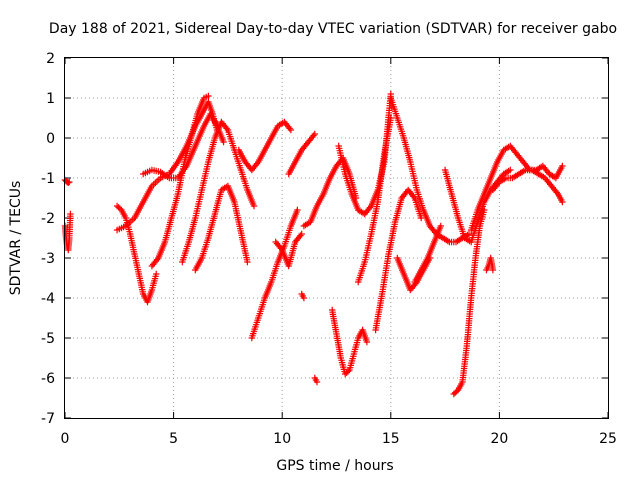  I want to click on series-arc8, so click(221, 228).